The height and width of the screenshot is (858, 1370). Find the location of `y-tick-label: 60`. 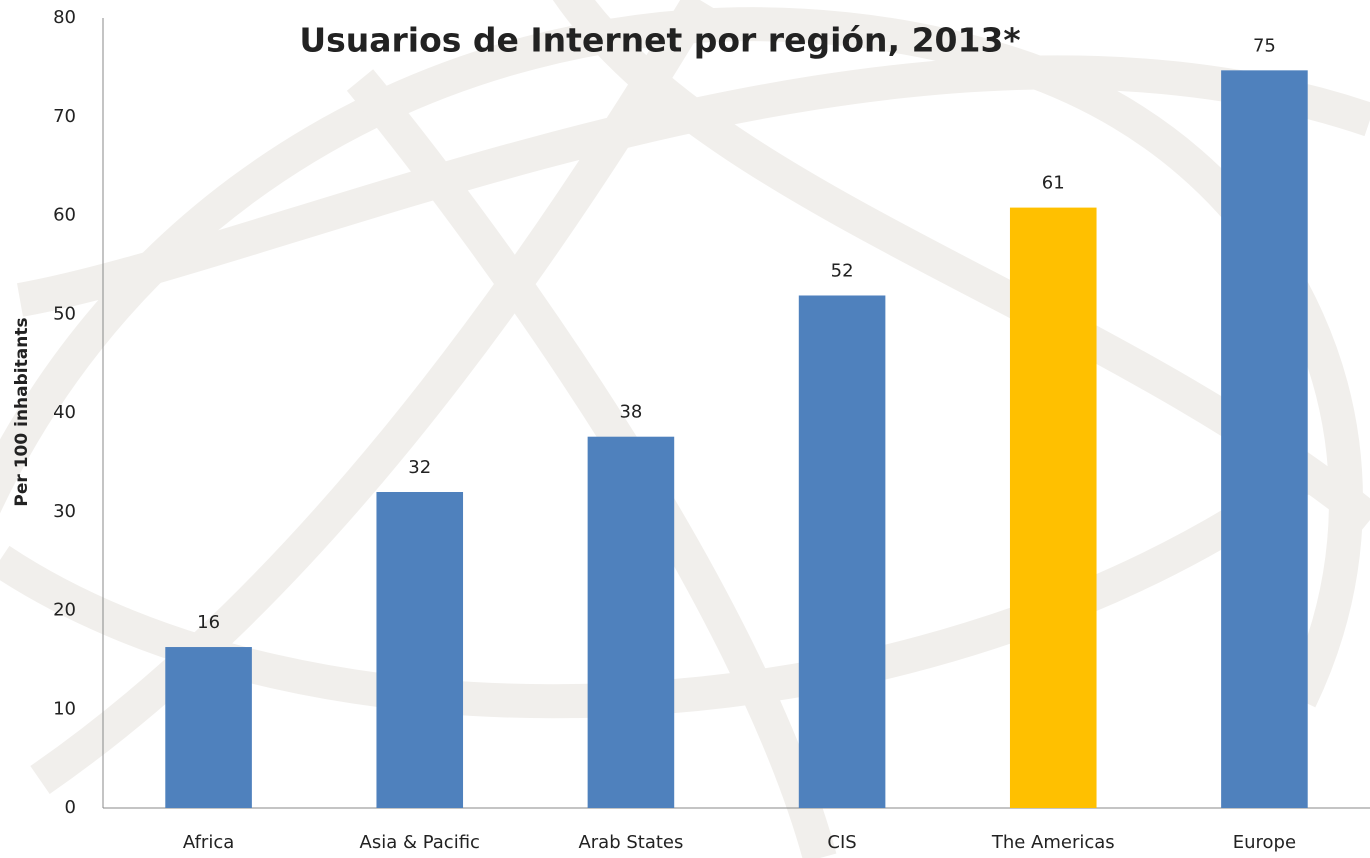

y-tick-label: 60 is located at coordinates (64, 215).